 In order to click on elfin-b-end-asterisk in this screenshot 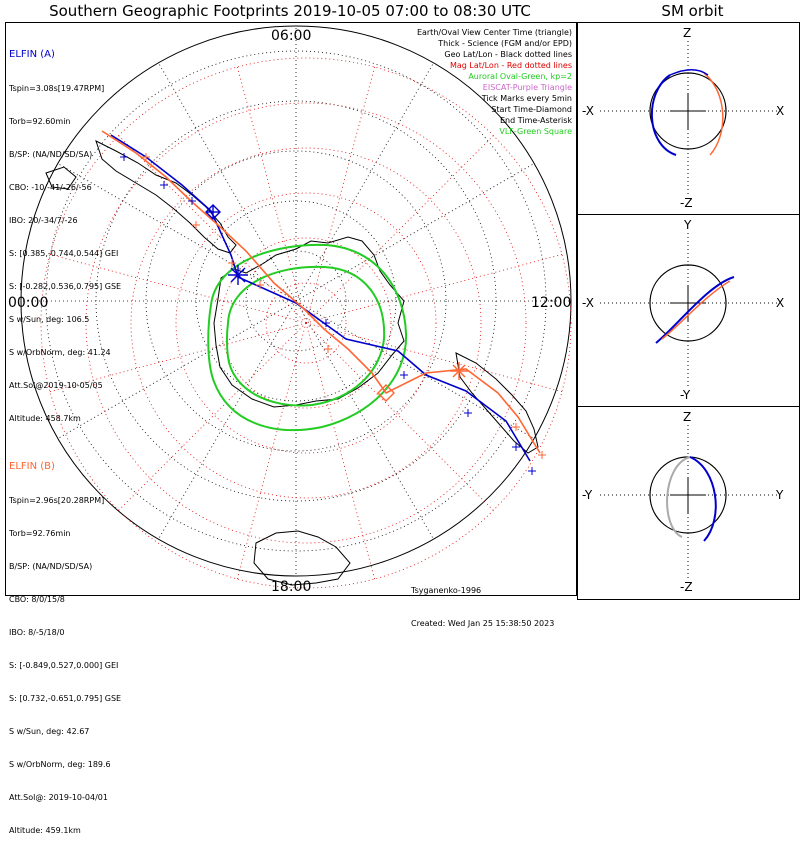, I will do `click(459, 371)`.